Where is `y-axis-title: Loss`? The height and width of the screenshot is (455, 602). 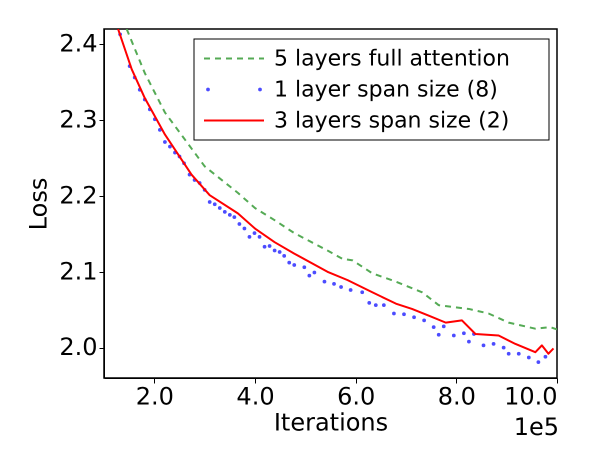
y-axis-title: Loss is located at coordinates (38, 204).